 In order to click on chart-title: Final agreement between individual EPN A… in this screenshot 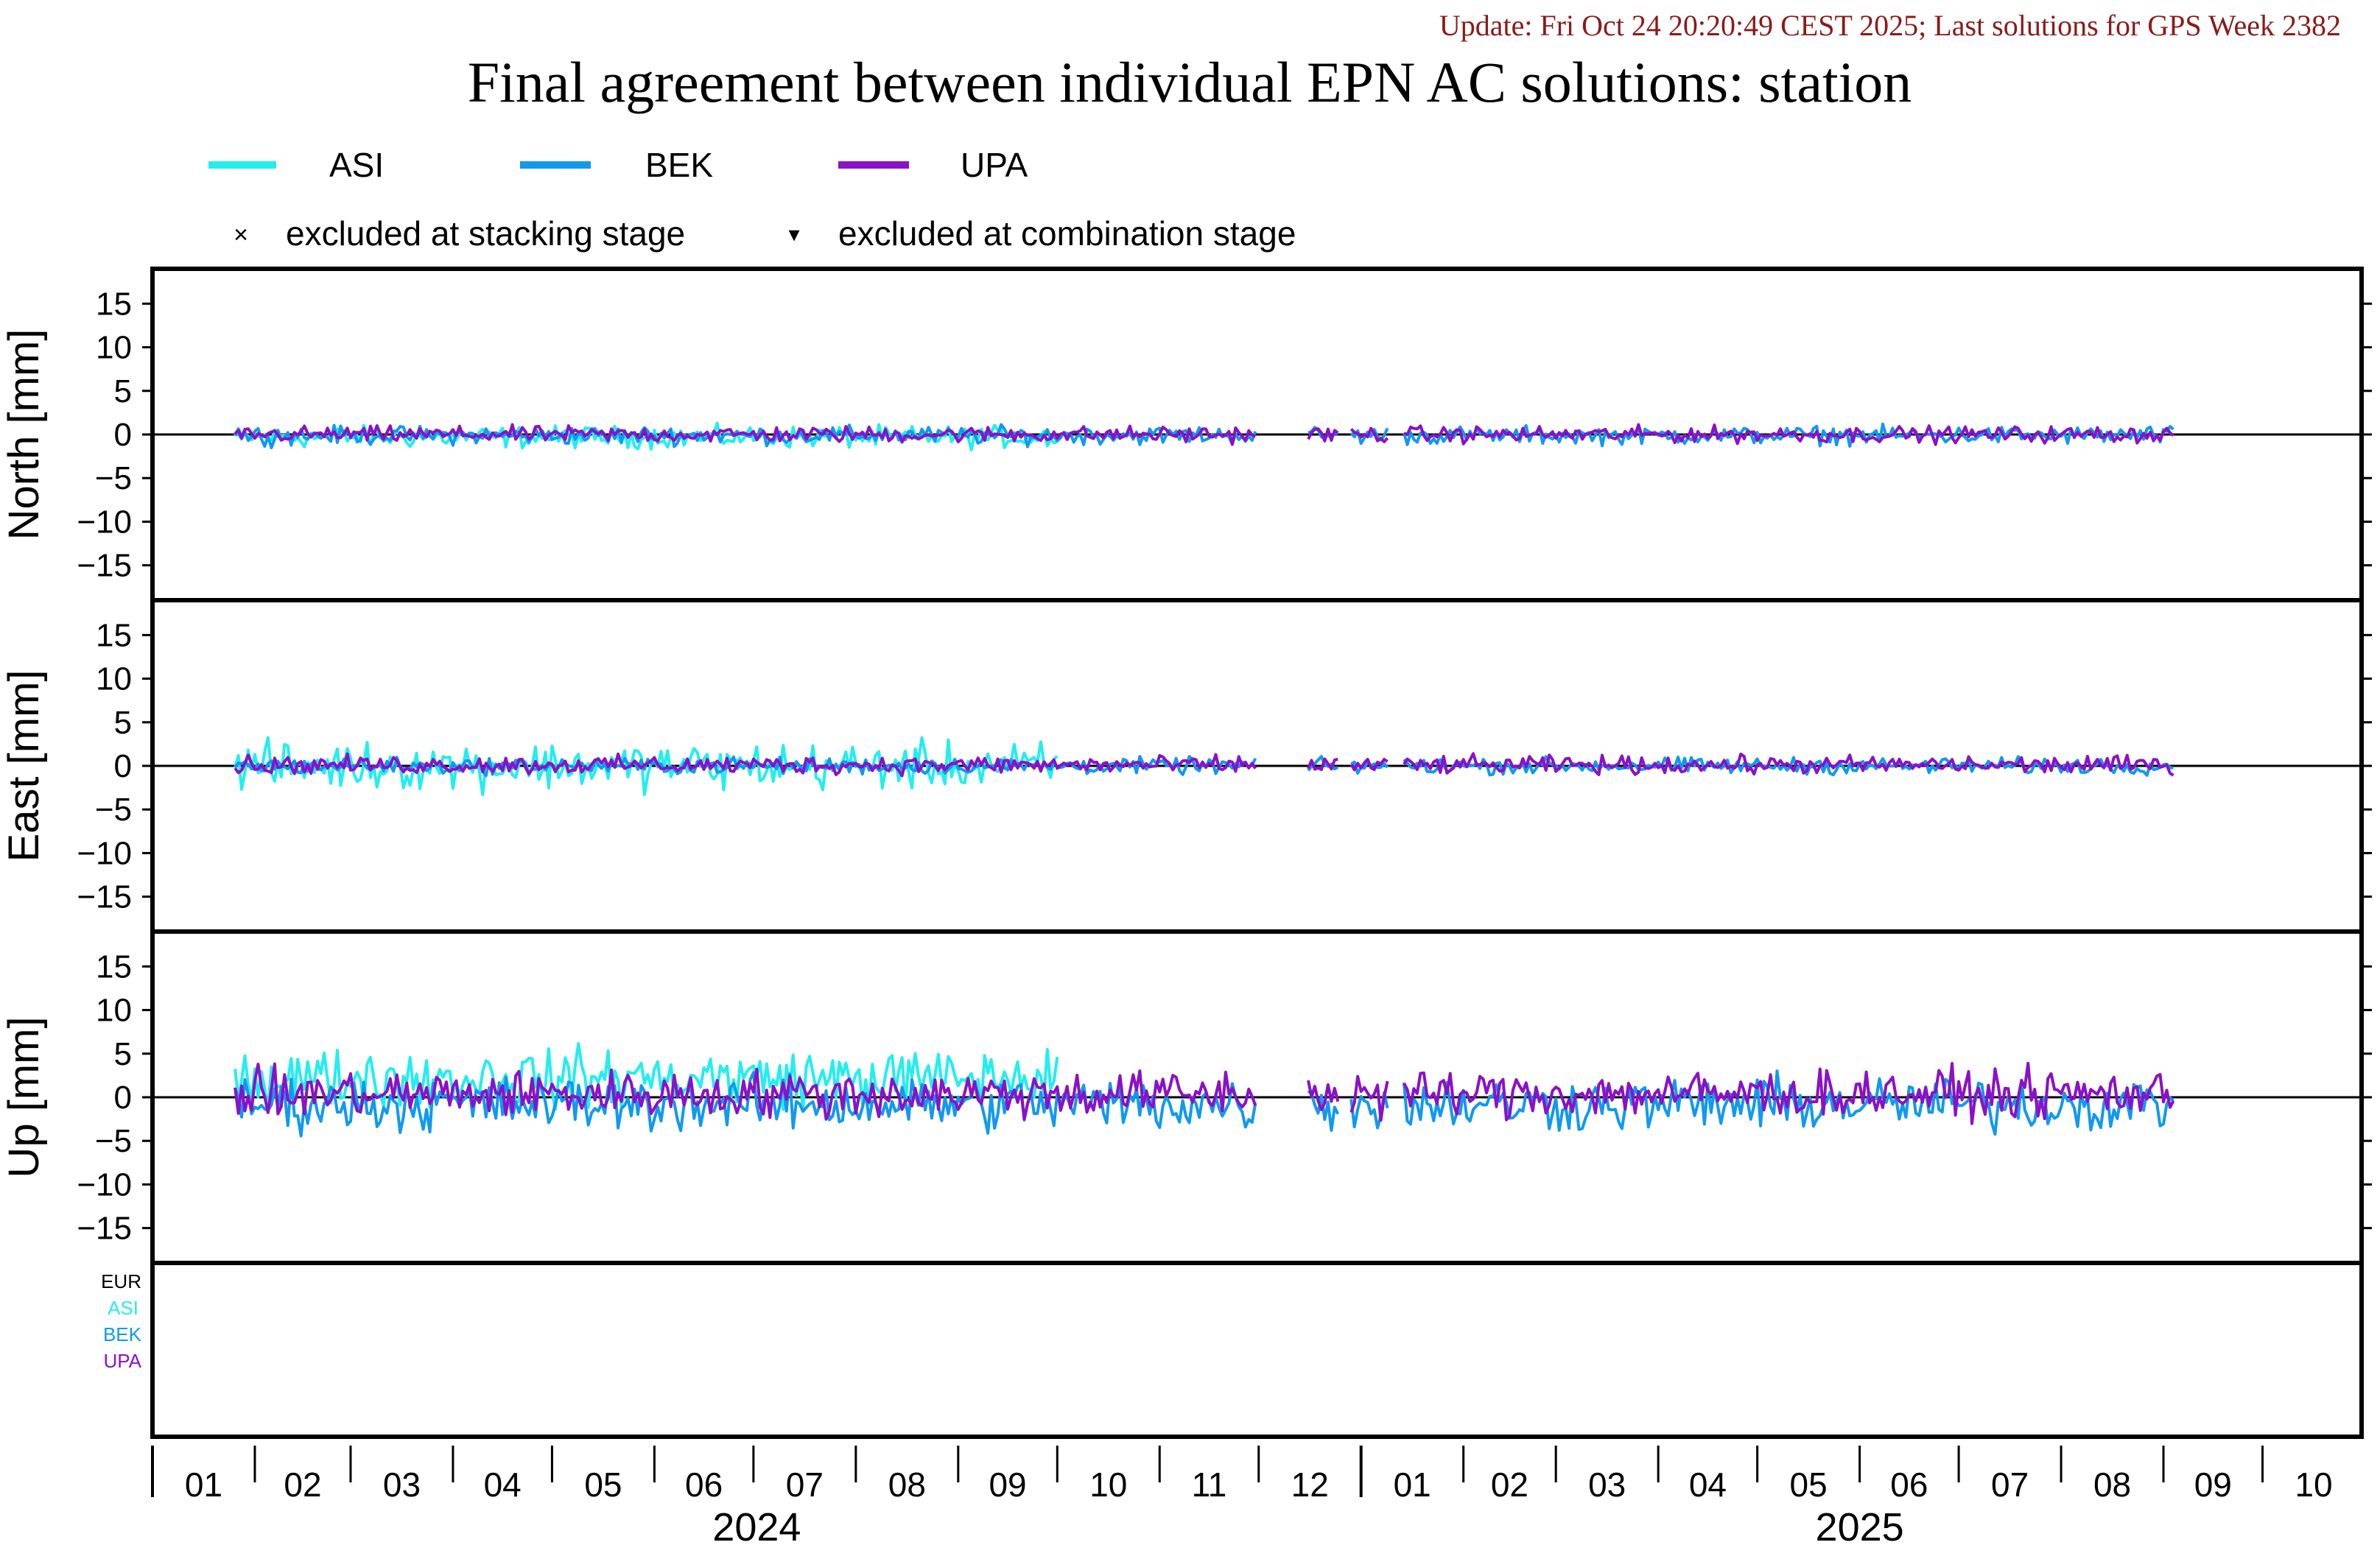, I will do `click(1190, 82)`.